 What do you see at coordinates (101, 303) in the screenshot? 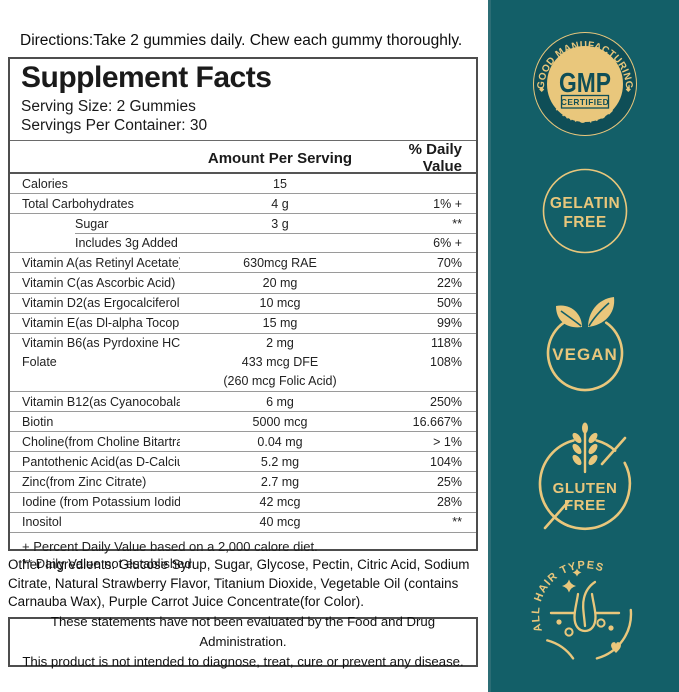
I see `nutrient-name: Vitamin D2(as Ergocalciferol)` at bounding box center [101, 303].